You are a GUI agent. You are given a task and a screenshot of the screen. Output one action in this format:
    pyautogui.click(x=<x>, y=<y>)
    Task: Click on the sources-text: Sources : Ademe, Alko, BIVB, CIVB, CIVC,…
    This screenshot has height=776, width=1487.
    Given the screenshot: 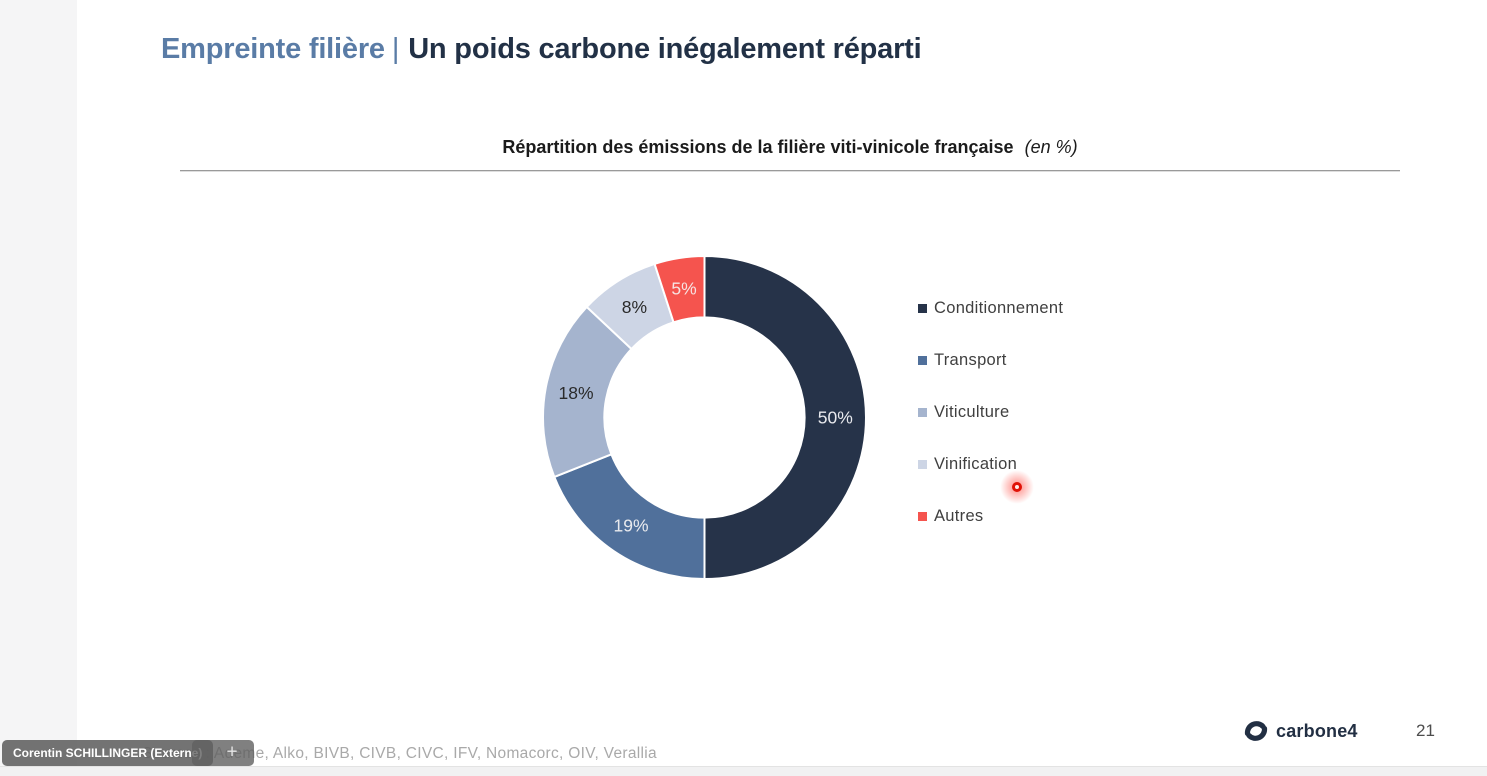 What is the action you would take?
    pyautogui.click(x=399, y=753)
    